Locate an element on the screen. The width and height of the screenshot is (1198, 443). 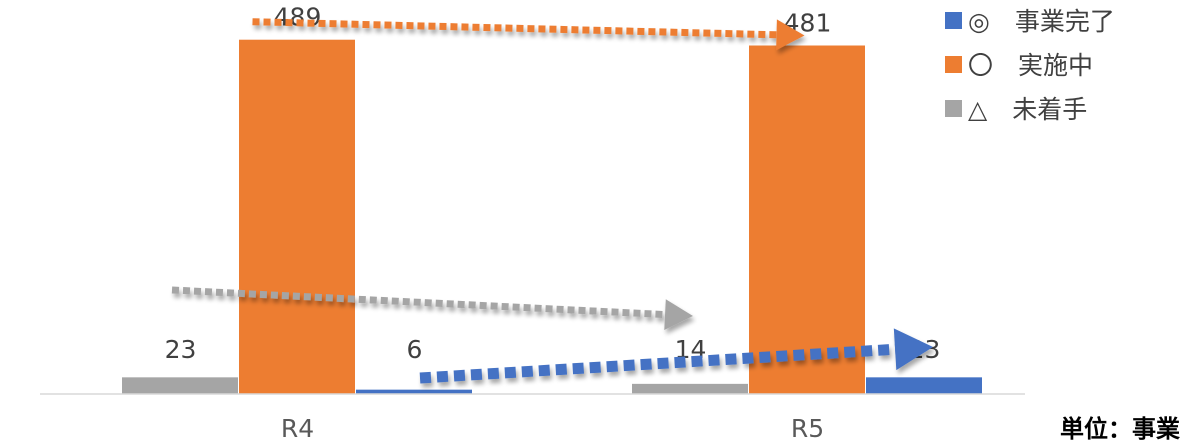
legend-swatch-orange is located at coordinates (953, 64).